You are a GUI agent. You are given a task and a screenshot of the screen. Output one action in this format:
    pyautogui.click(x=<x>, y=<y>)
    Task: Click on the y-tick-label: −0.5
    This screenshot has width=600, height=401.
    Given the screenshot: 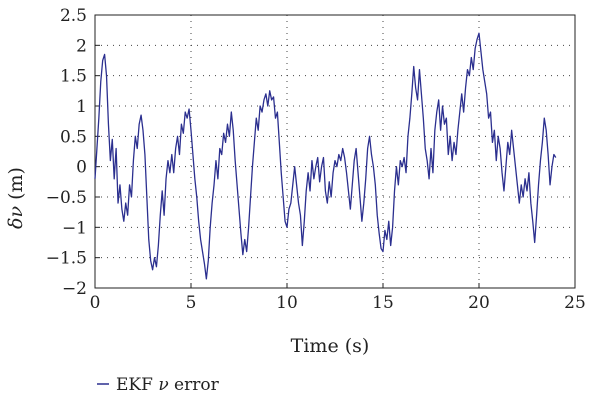 What is the action you would take?
    pyautogui.click(x=66, y=198)
    